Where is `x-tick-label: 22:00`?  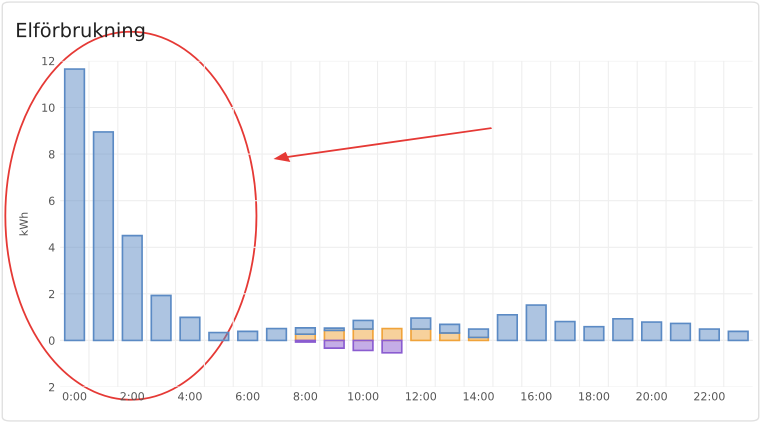
x-tick-label: 22:00 is located at coordinates (709, 396).